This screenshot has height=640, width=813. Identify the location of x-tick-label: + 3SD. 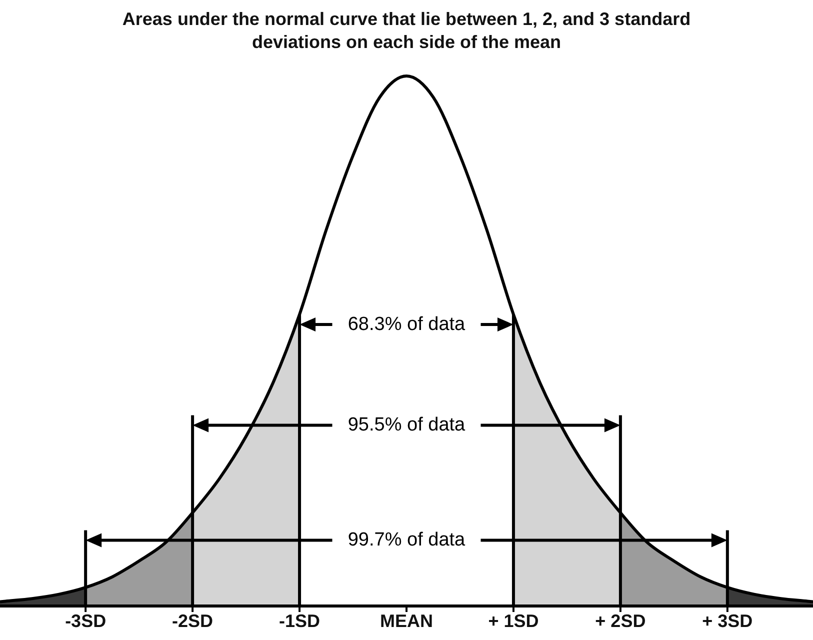
(727, 620).